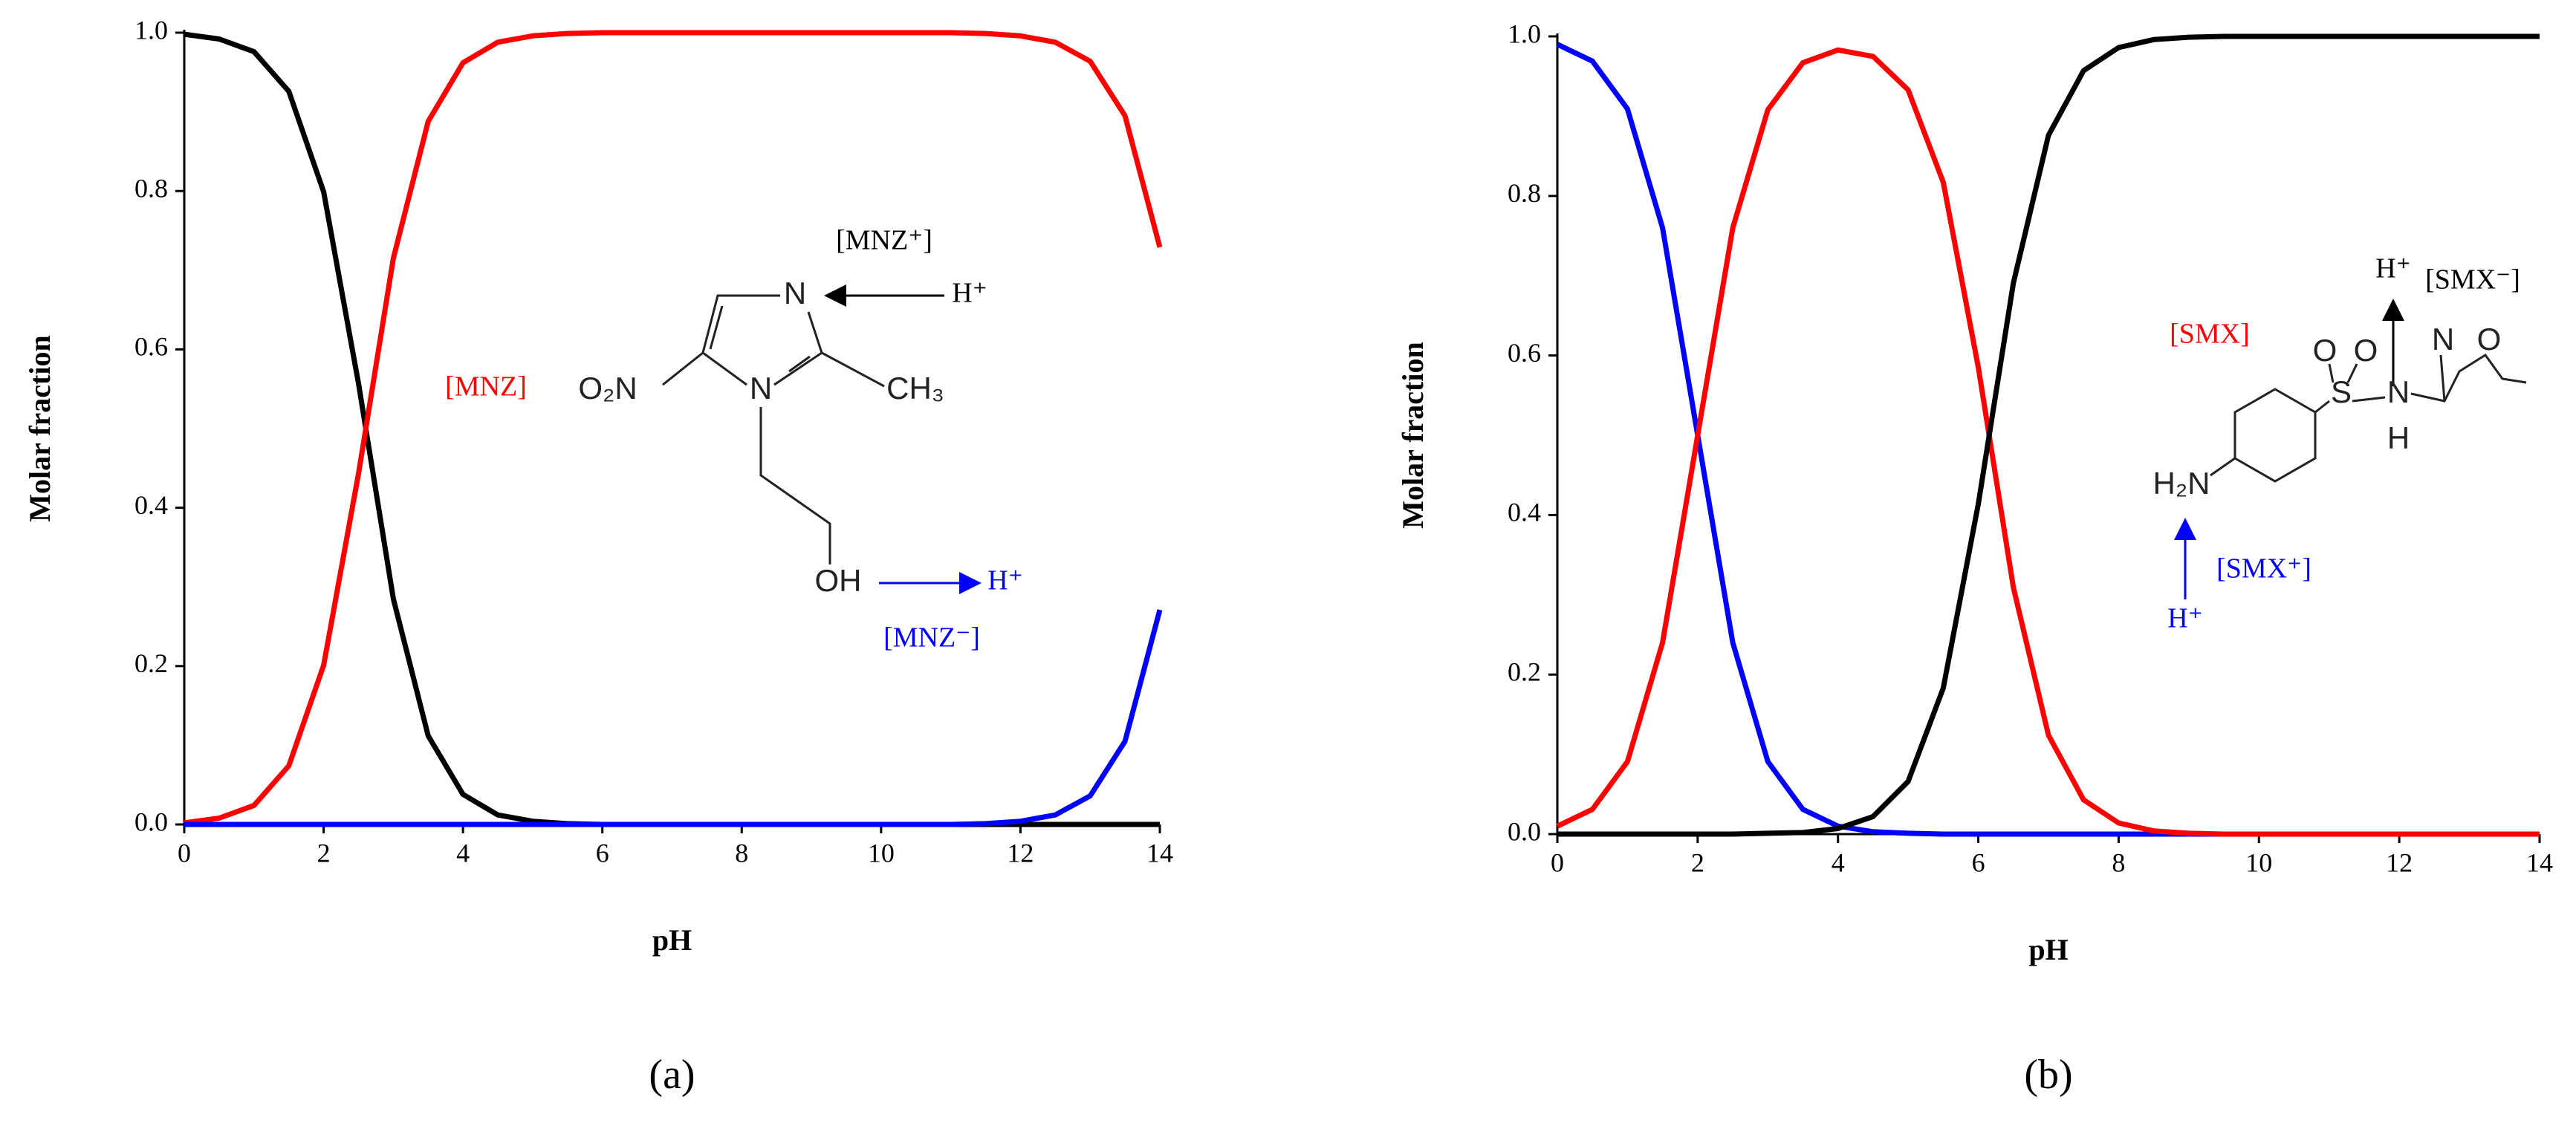  I want to click on annotation: O₂N, so click(607, 388).